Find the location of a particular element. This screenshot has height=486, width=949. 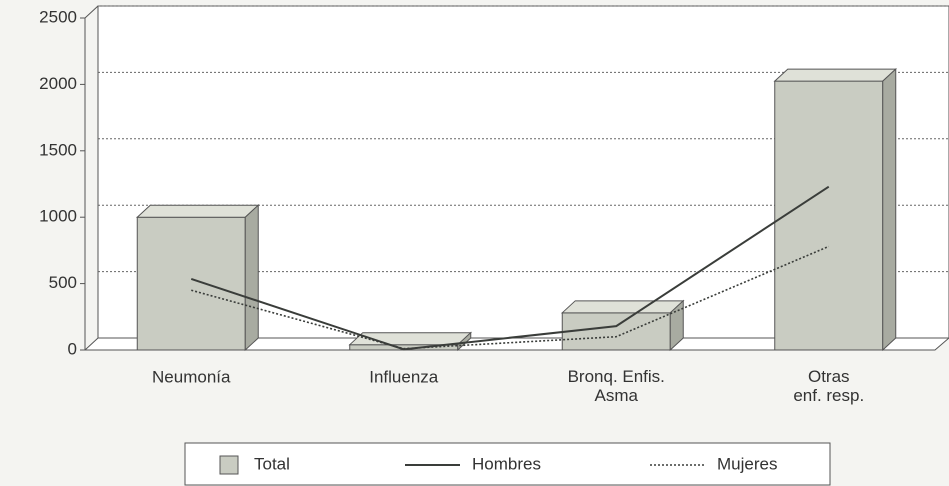

y-tick-label: 500 is located at coordinates (63, 282).